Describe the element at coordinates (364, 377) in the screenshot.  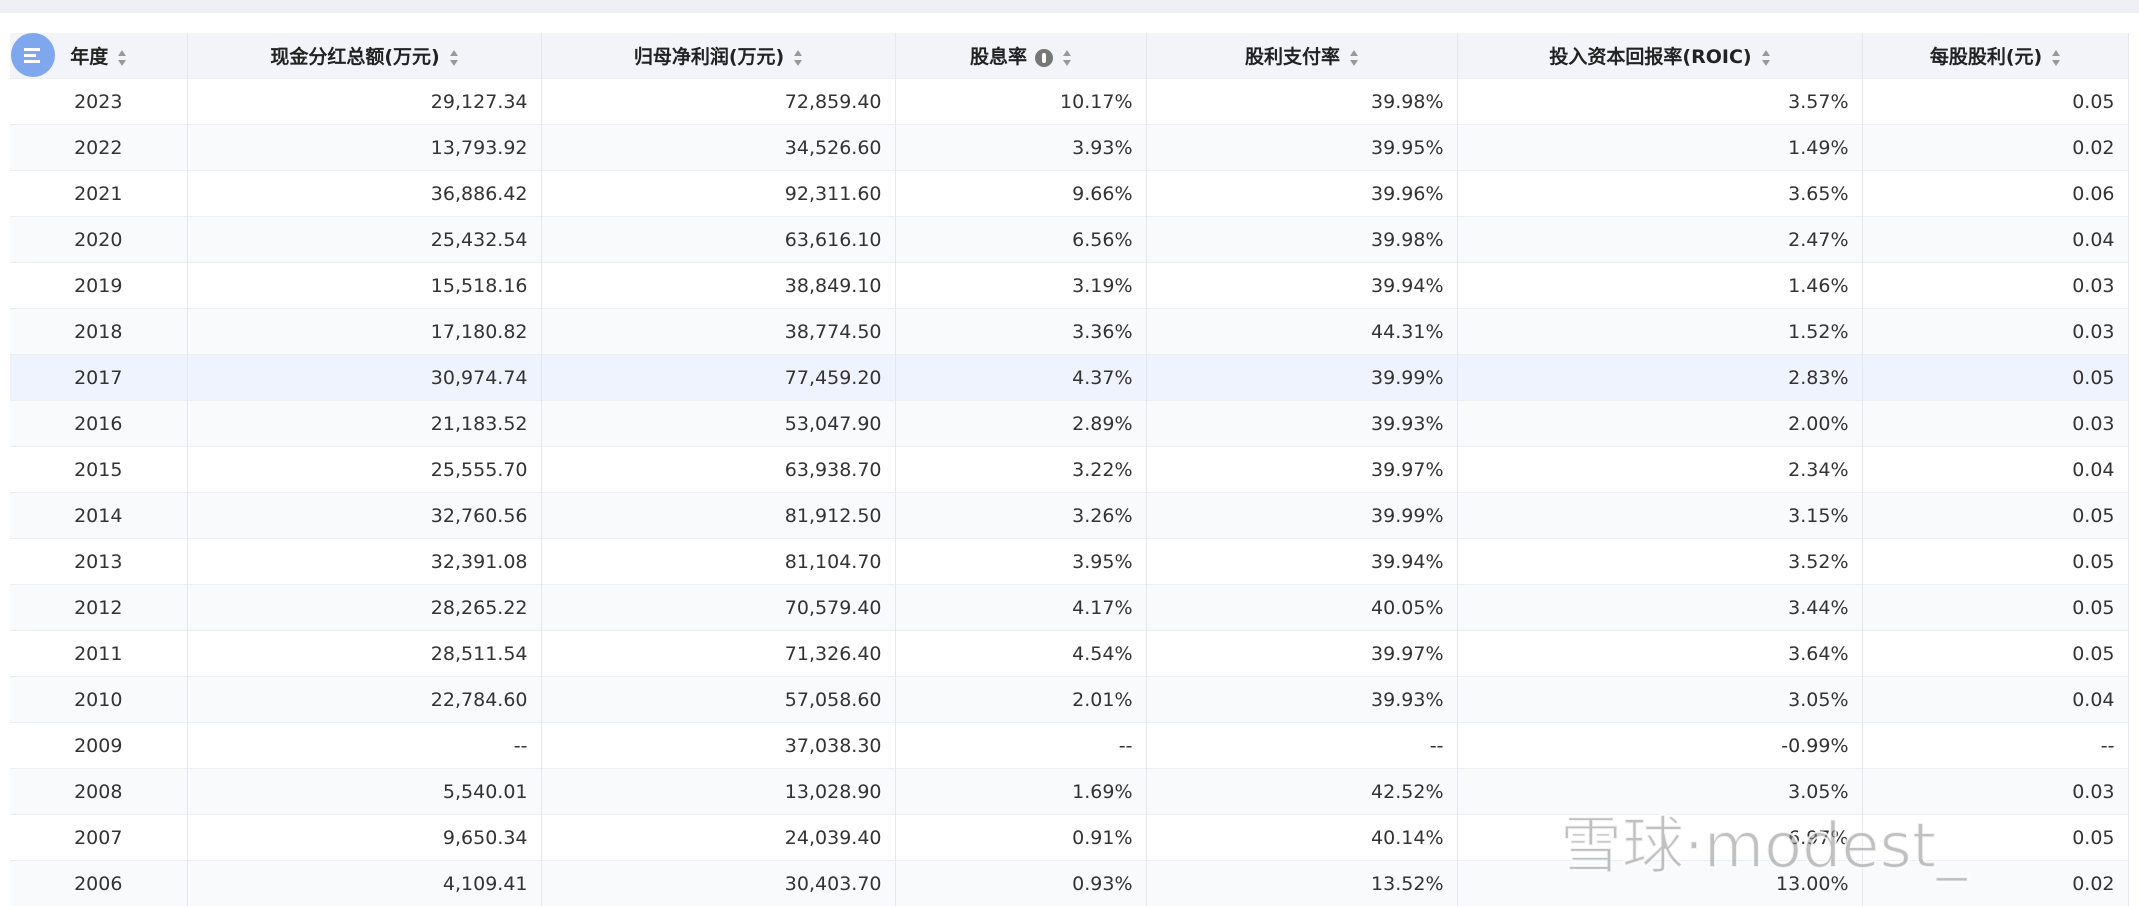
I see `table-cell: 30,974.74` at that location.